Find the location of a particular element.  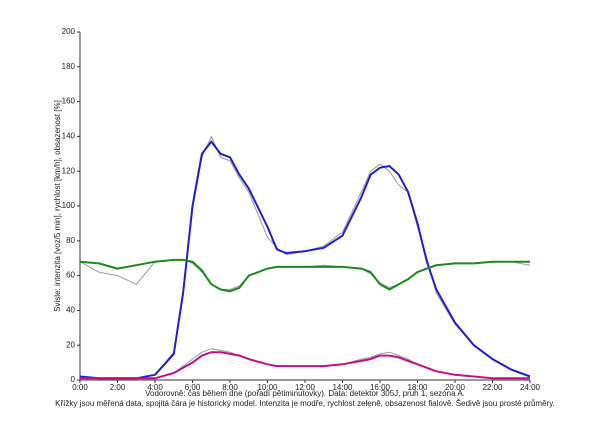

x-tick-label: 18:00 is located at coordinates (417, 387).